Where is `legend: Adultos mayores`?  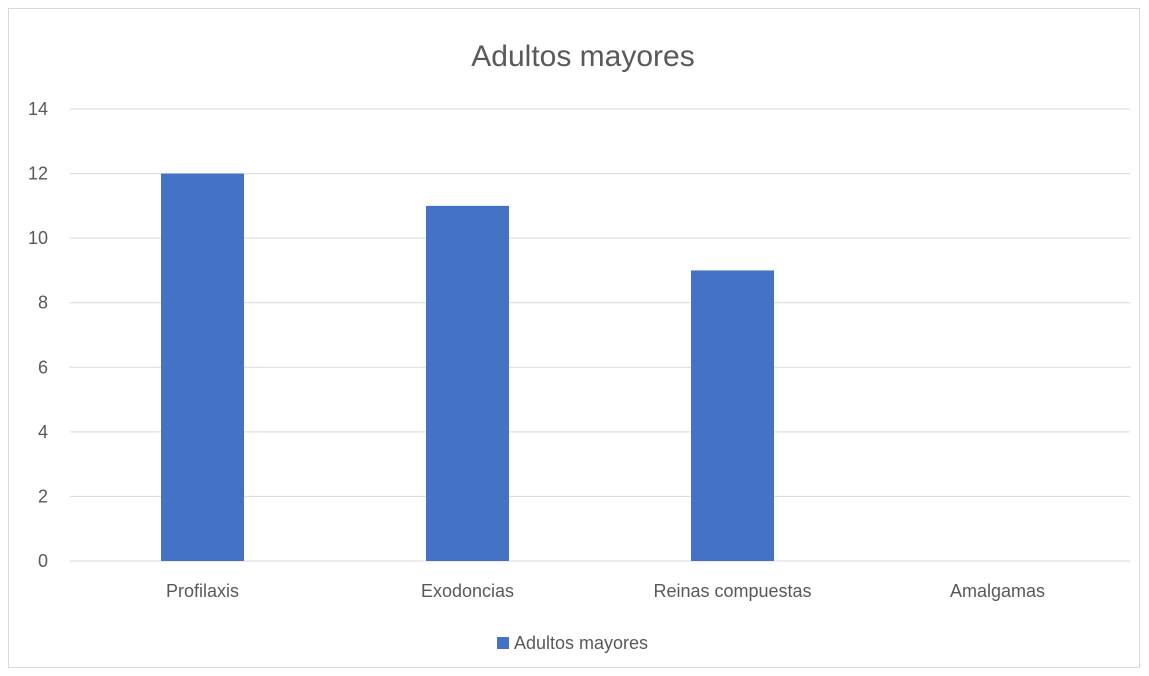
legend: Adultos mayores is located at coordinates (572, 643).